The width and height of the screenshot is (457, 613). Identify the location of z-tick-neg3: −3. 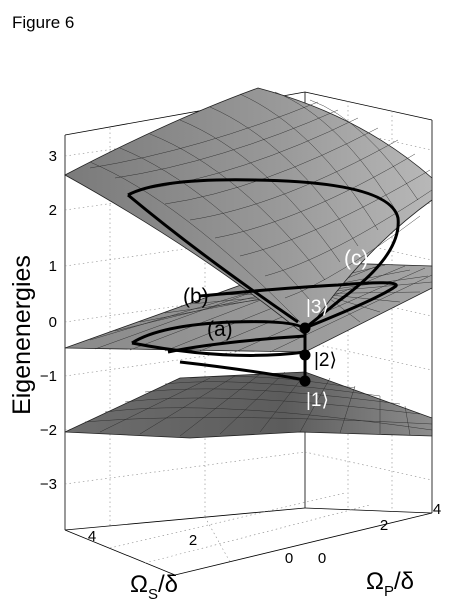
(48, 484).